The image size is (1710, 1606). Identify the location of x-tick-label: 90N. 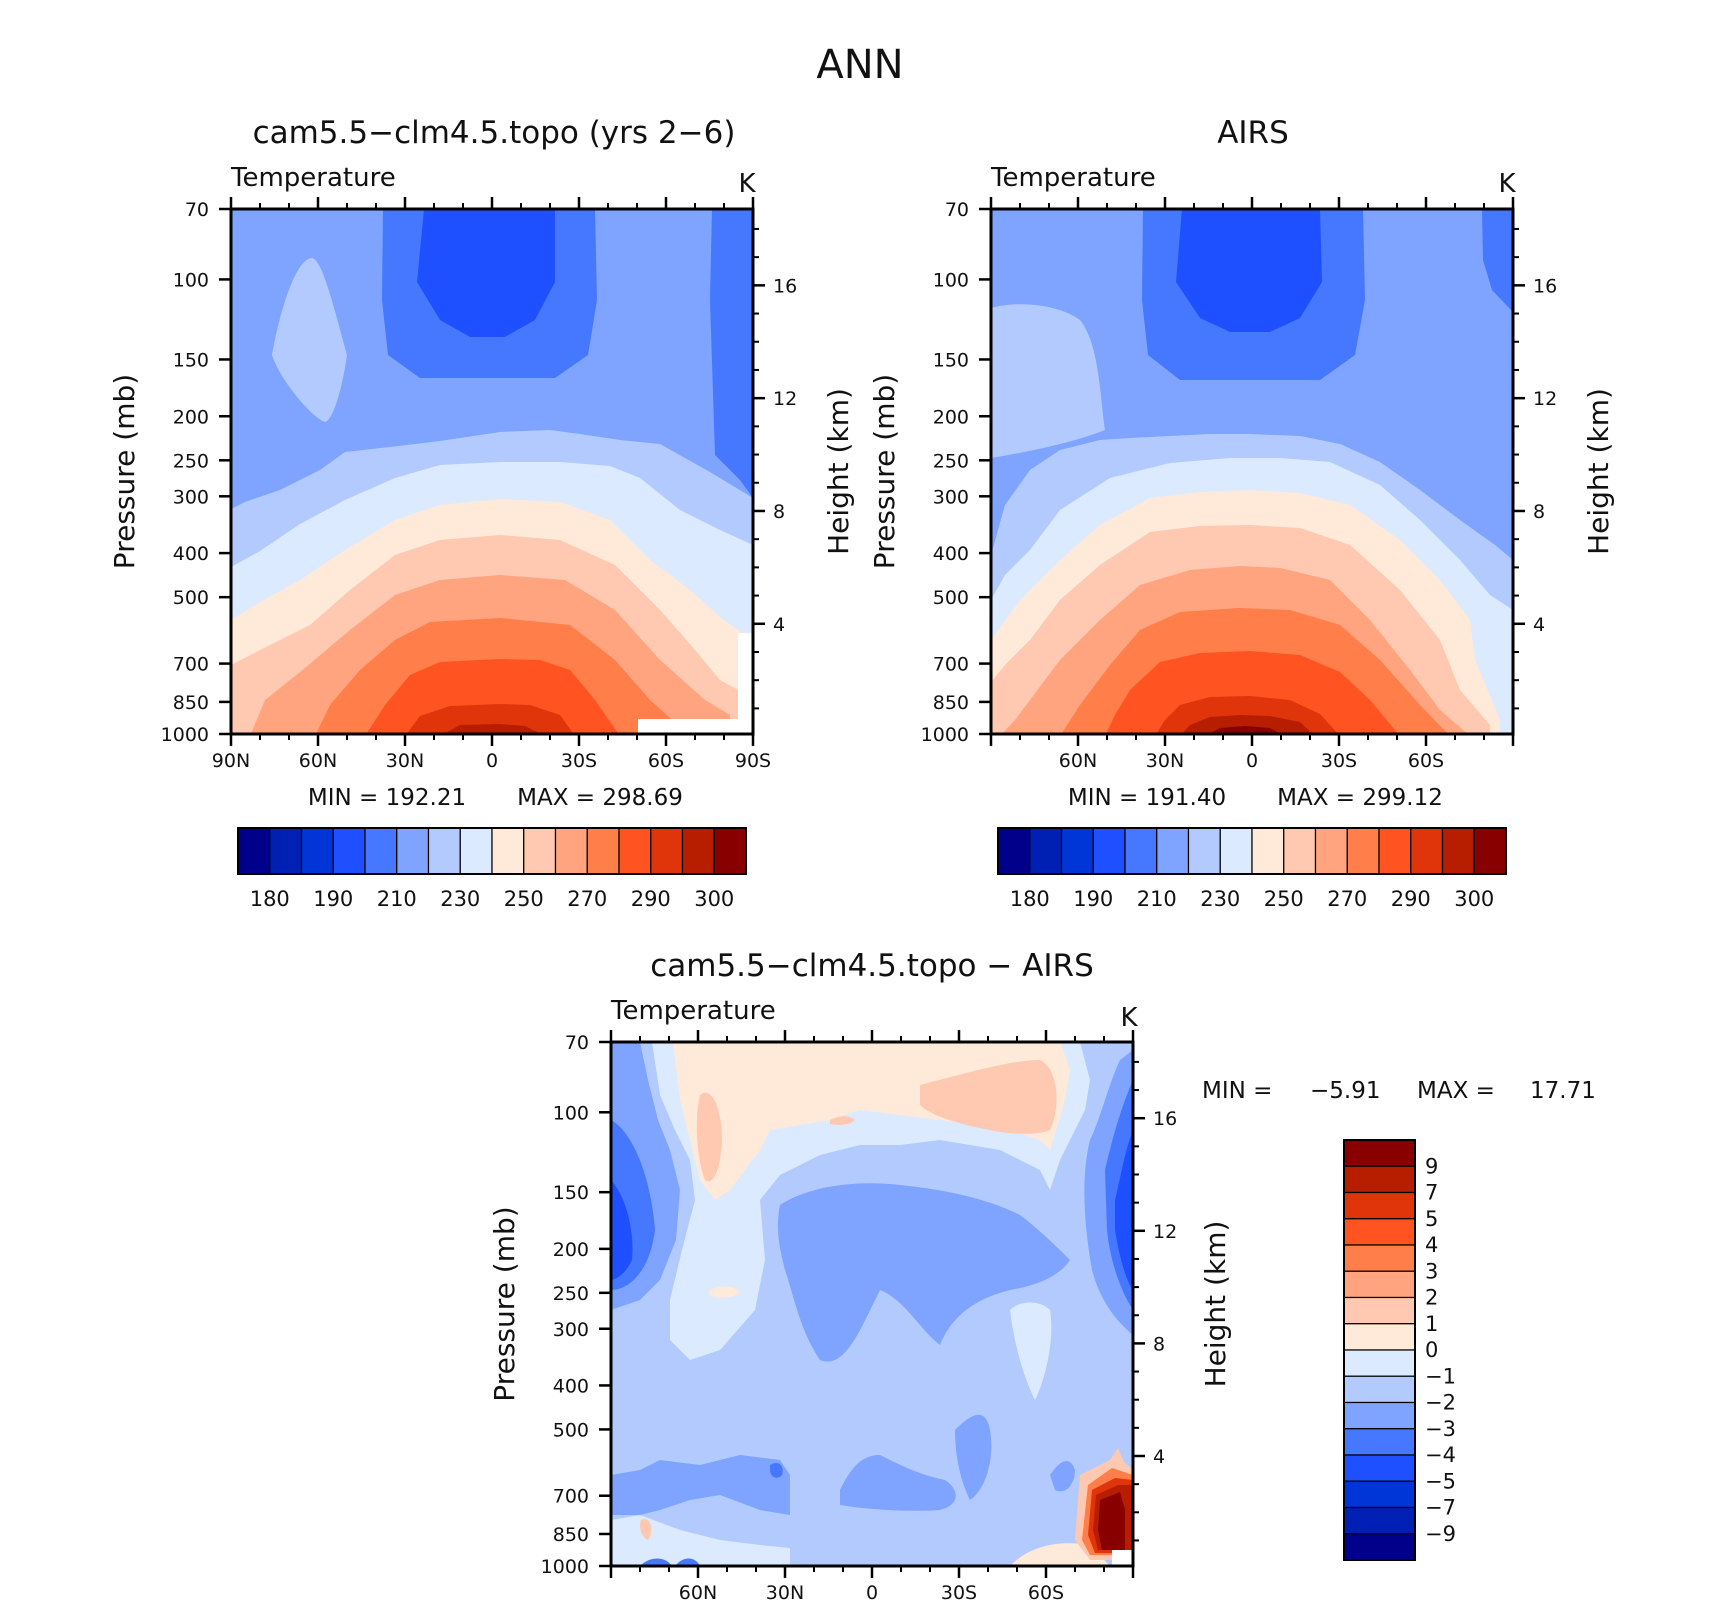
(231, 761).